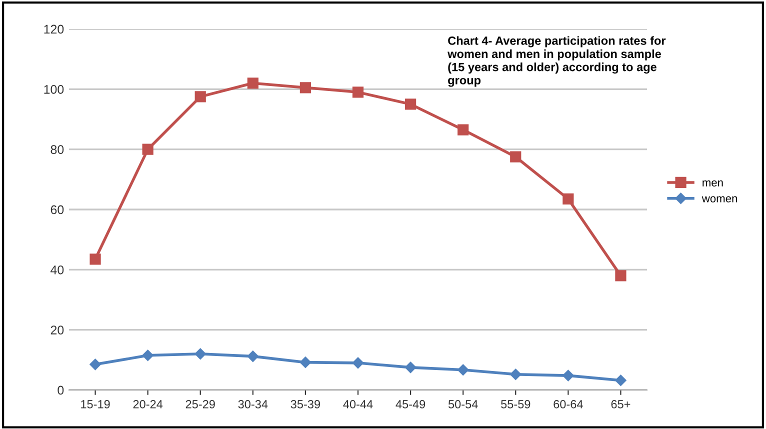  Describe the element at coordinates (515, 404) in the screenshot. I see `x-tick-label: 55-59` at that location.